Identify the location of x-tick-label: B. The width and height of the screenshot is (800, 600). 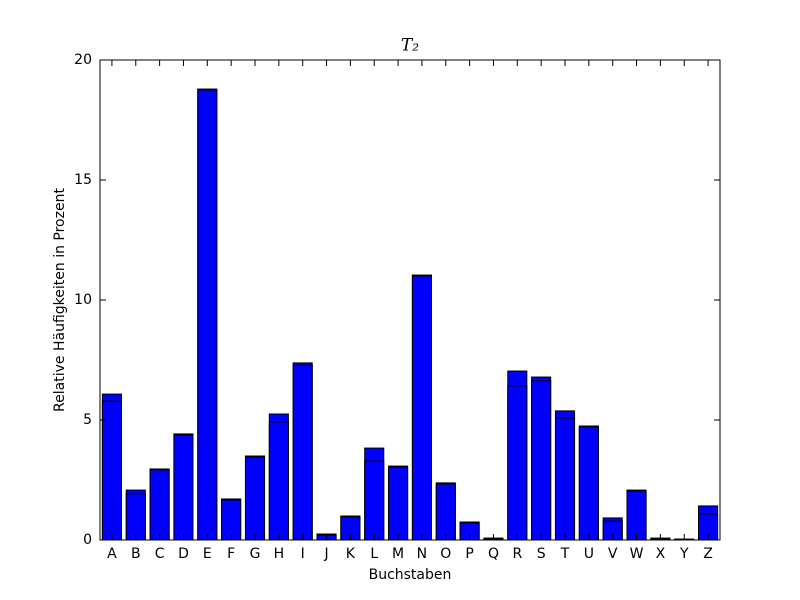
(136, 554).